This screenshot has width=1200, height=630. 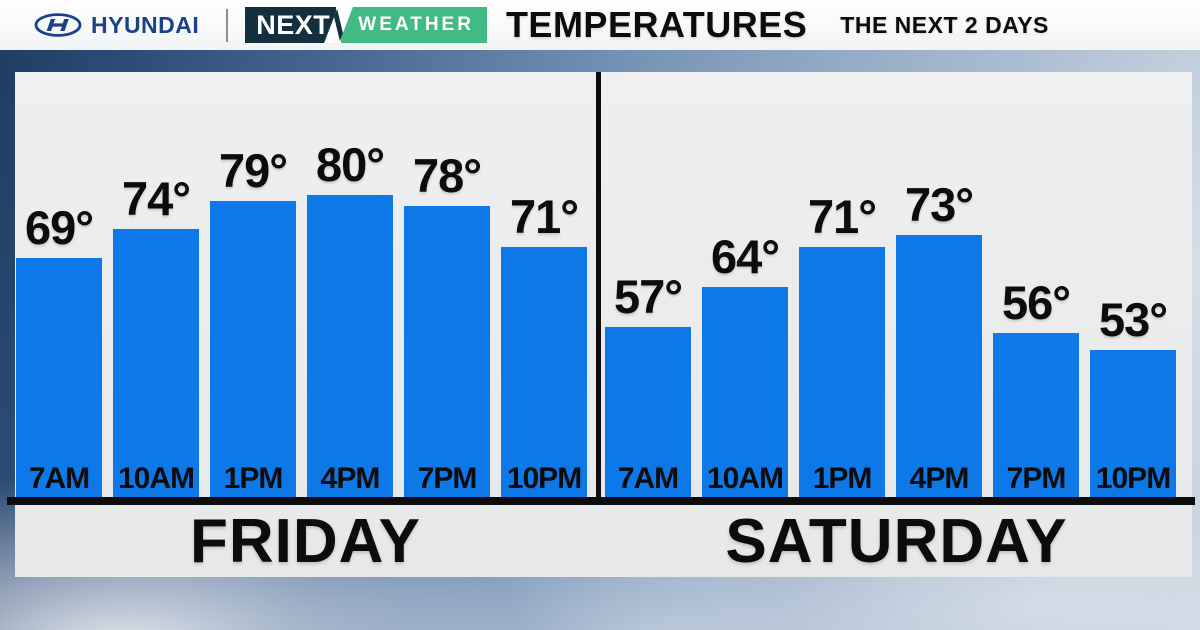 I want to click on page-subtitle: THE NEXT 2 DAYS, so click(x=944, y=24).